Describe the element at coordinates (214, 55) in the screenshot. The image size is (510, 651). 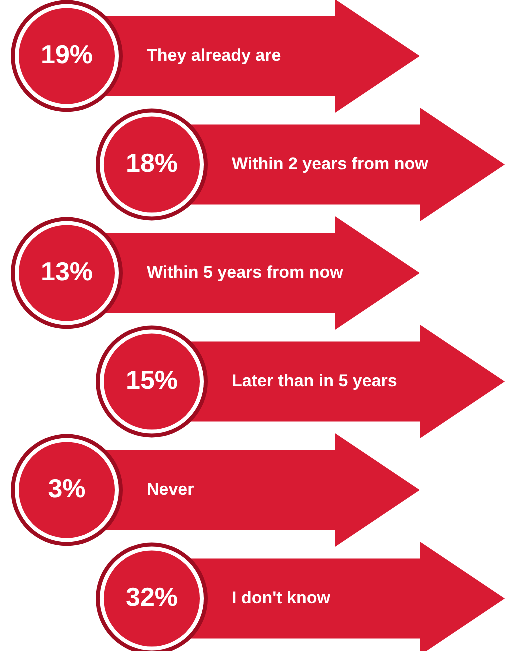
I see `category-label: They already are` at that location.